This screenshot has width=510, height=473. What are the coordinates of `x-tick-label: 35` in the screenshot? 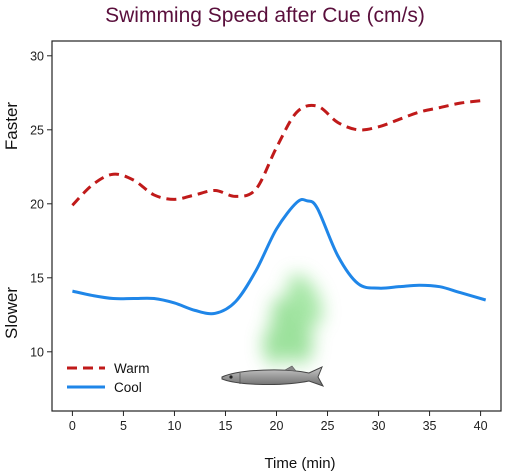 It's located at (430, 426).